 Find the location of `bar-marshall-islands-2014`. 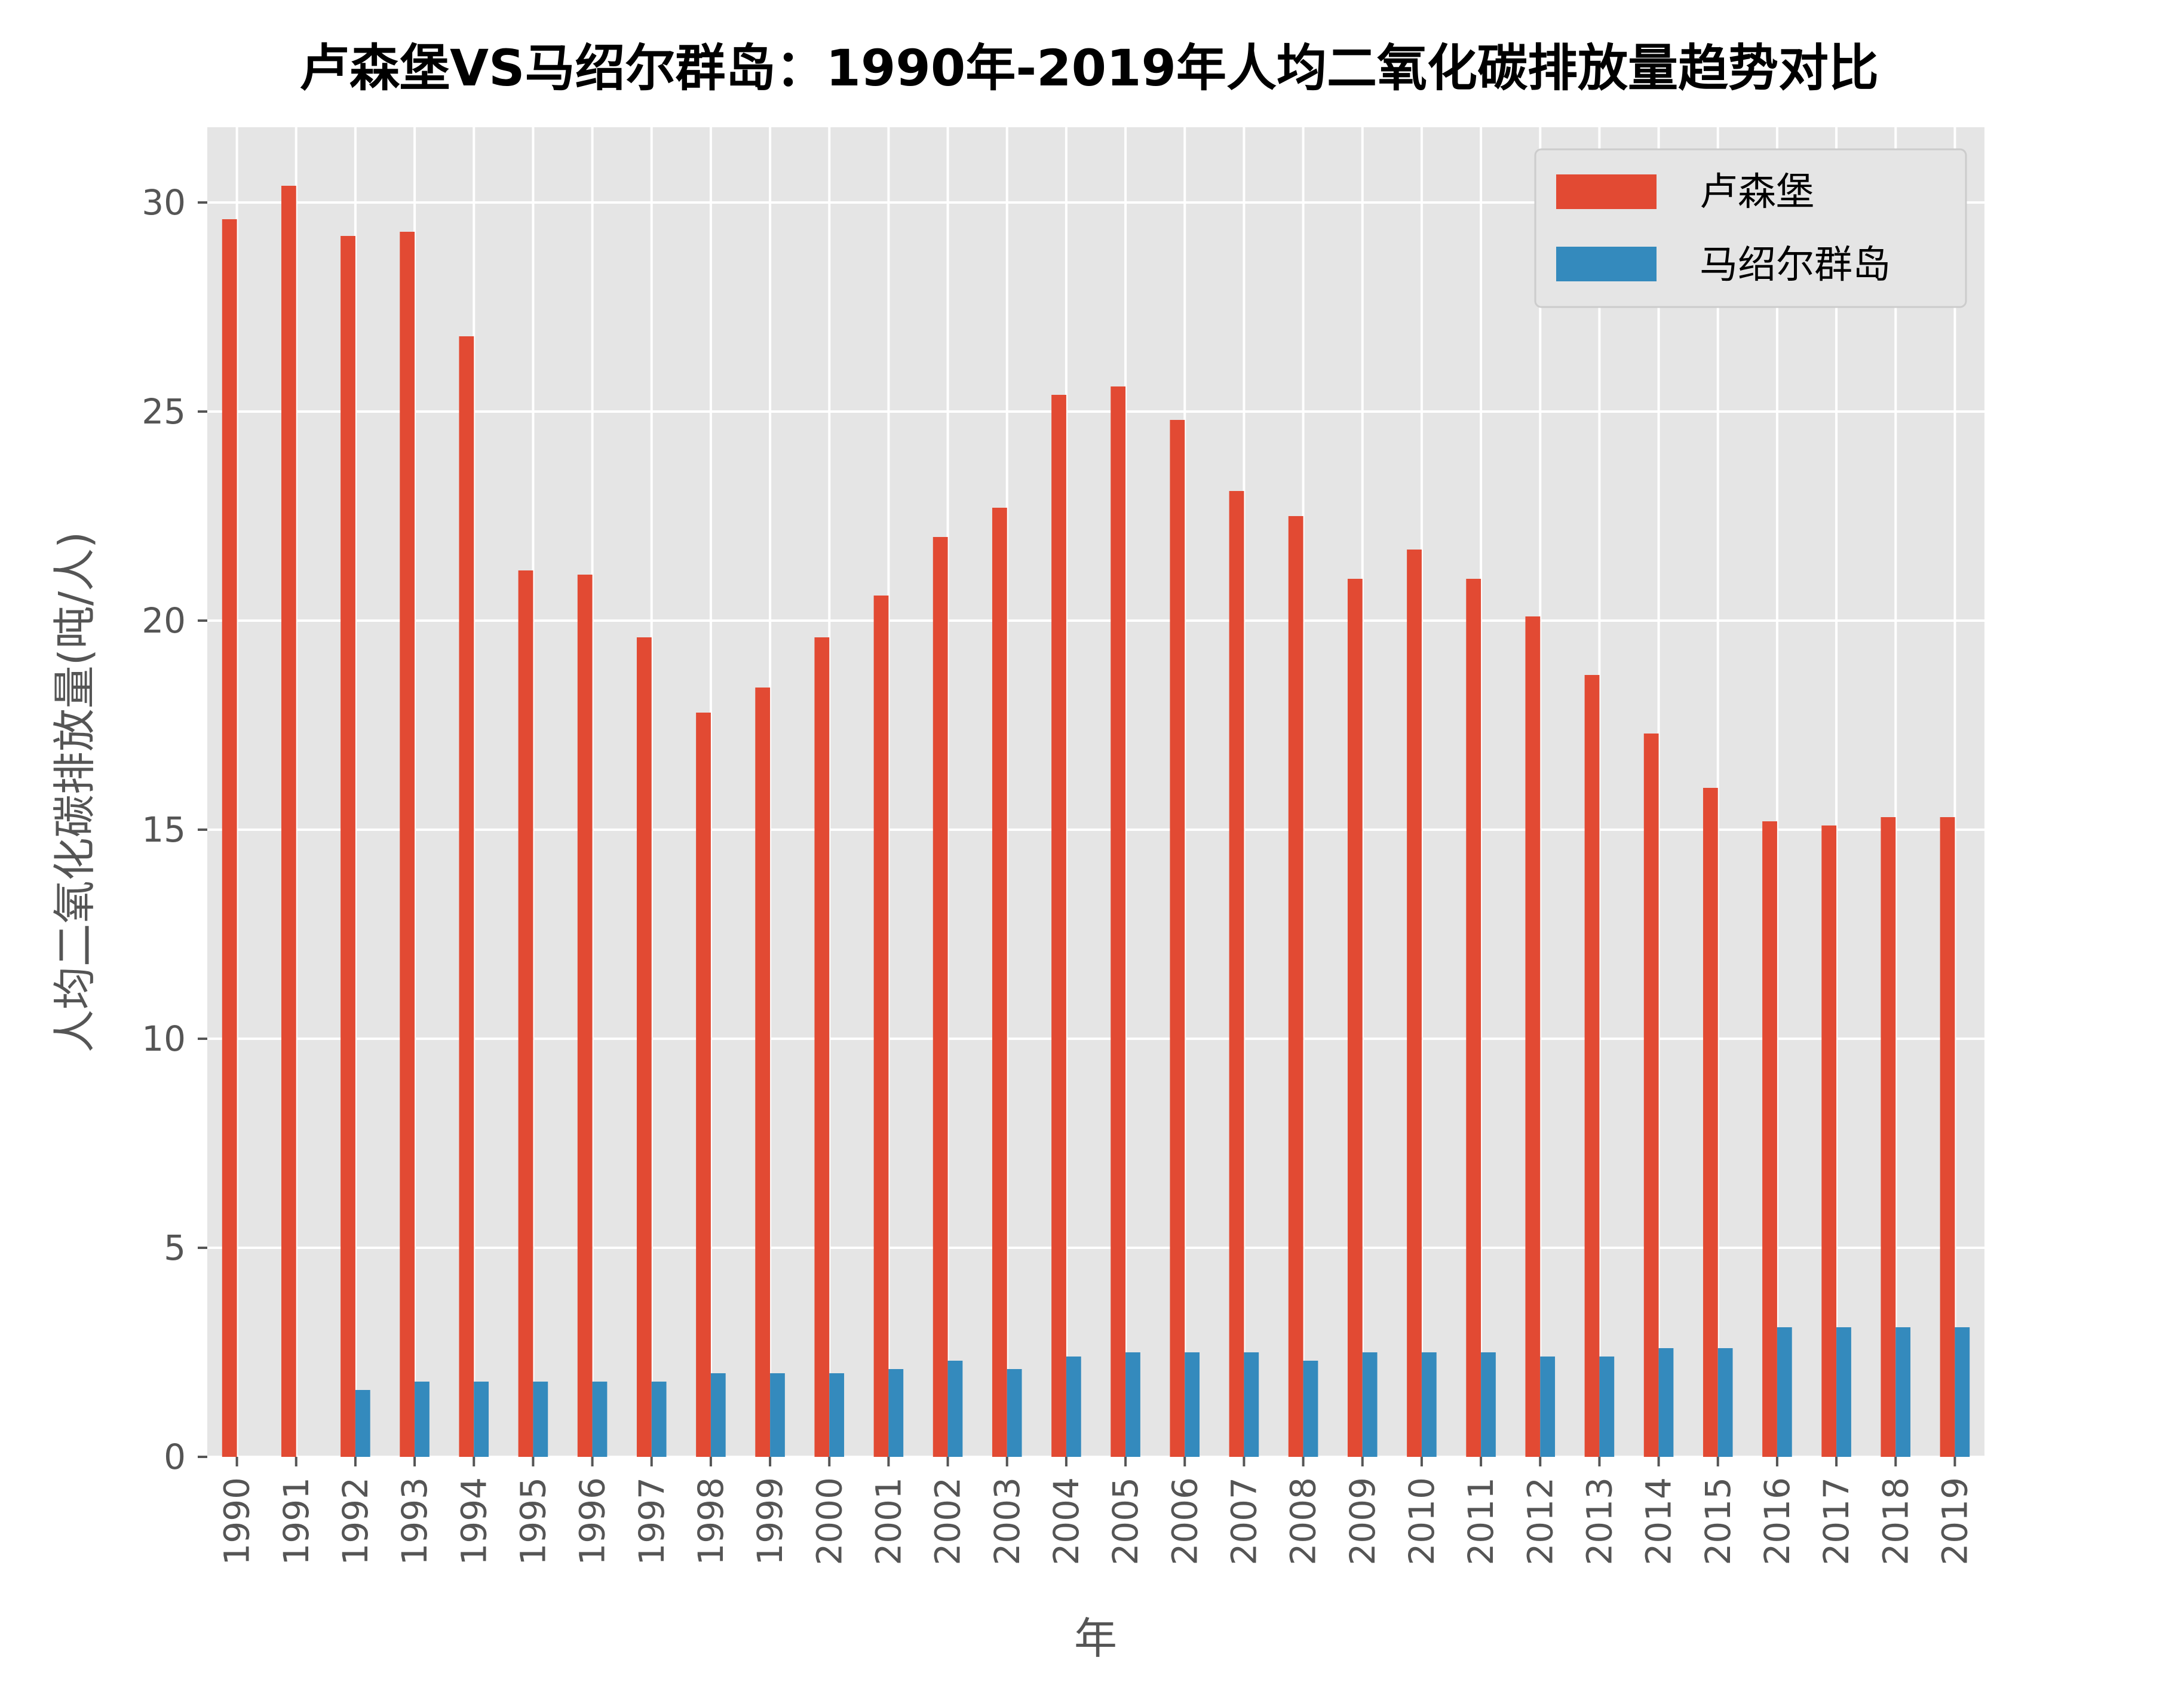

bar-marshall-islands-2014 is located at coordinates (1666, 1402).